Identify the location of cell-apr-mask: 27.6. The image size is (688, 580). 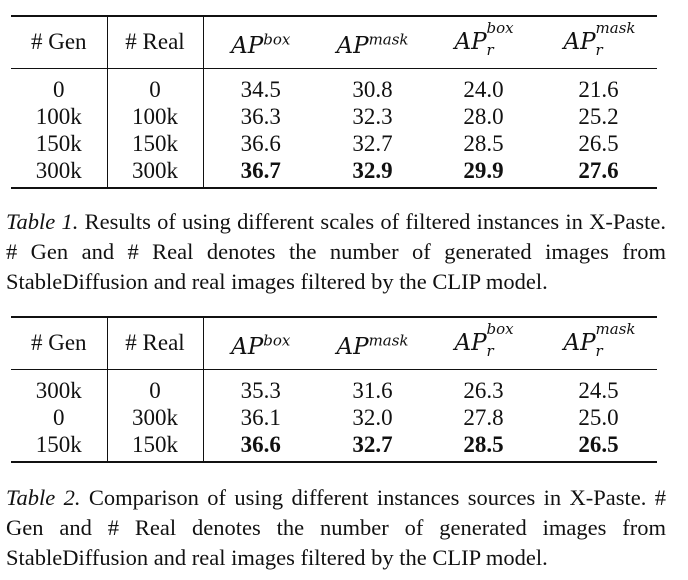
(598, 172).